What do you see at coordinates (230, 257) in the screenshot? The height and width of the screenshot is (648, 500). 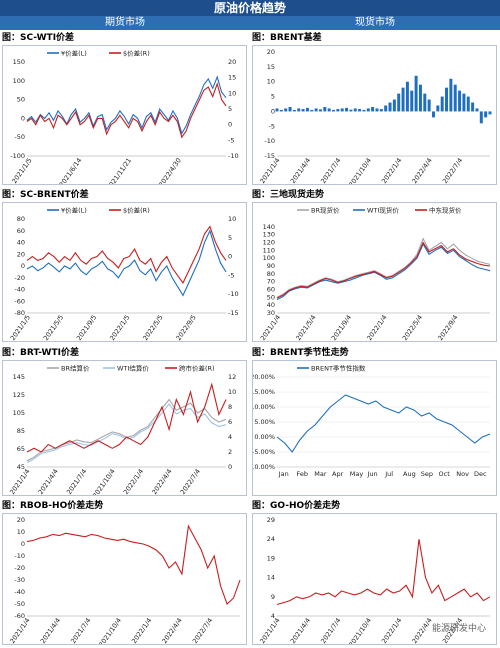 I see `y-right-tick-label: 0` at bounding box center [230, 257].